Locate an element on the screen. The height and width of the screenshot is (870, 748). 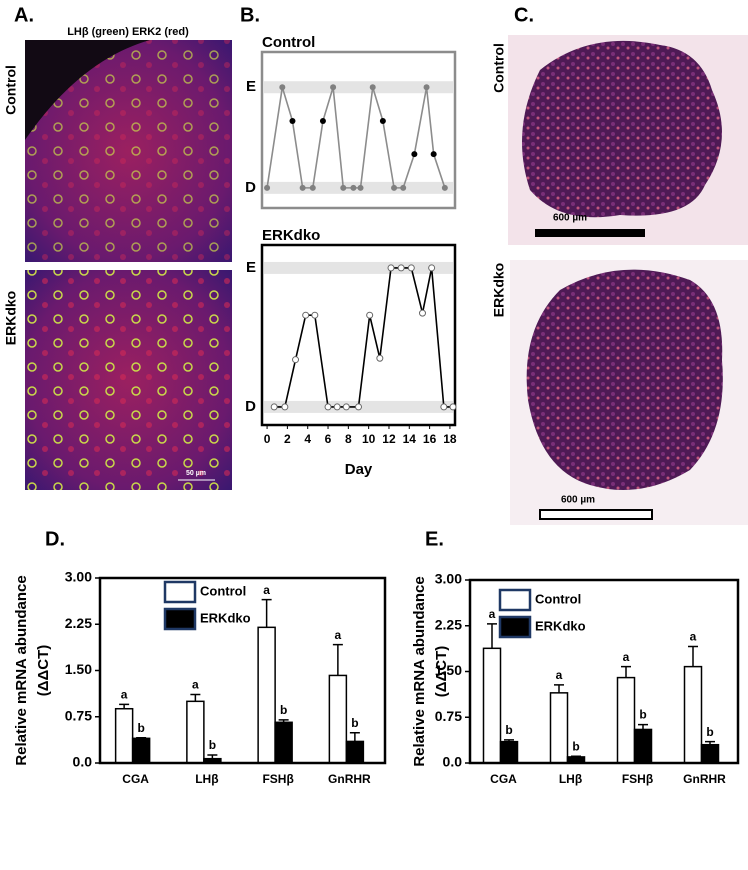
y-tick-label: D is located at coordinates (250, 406).